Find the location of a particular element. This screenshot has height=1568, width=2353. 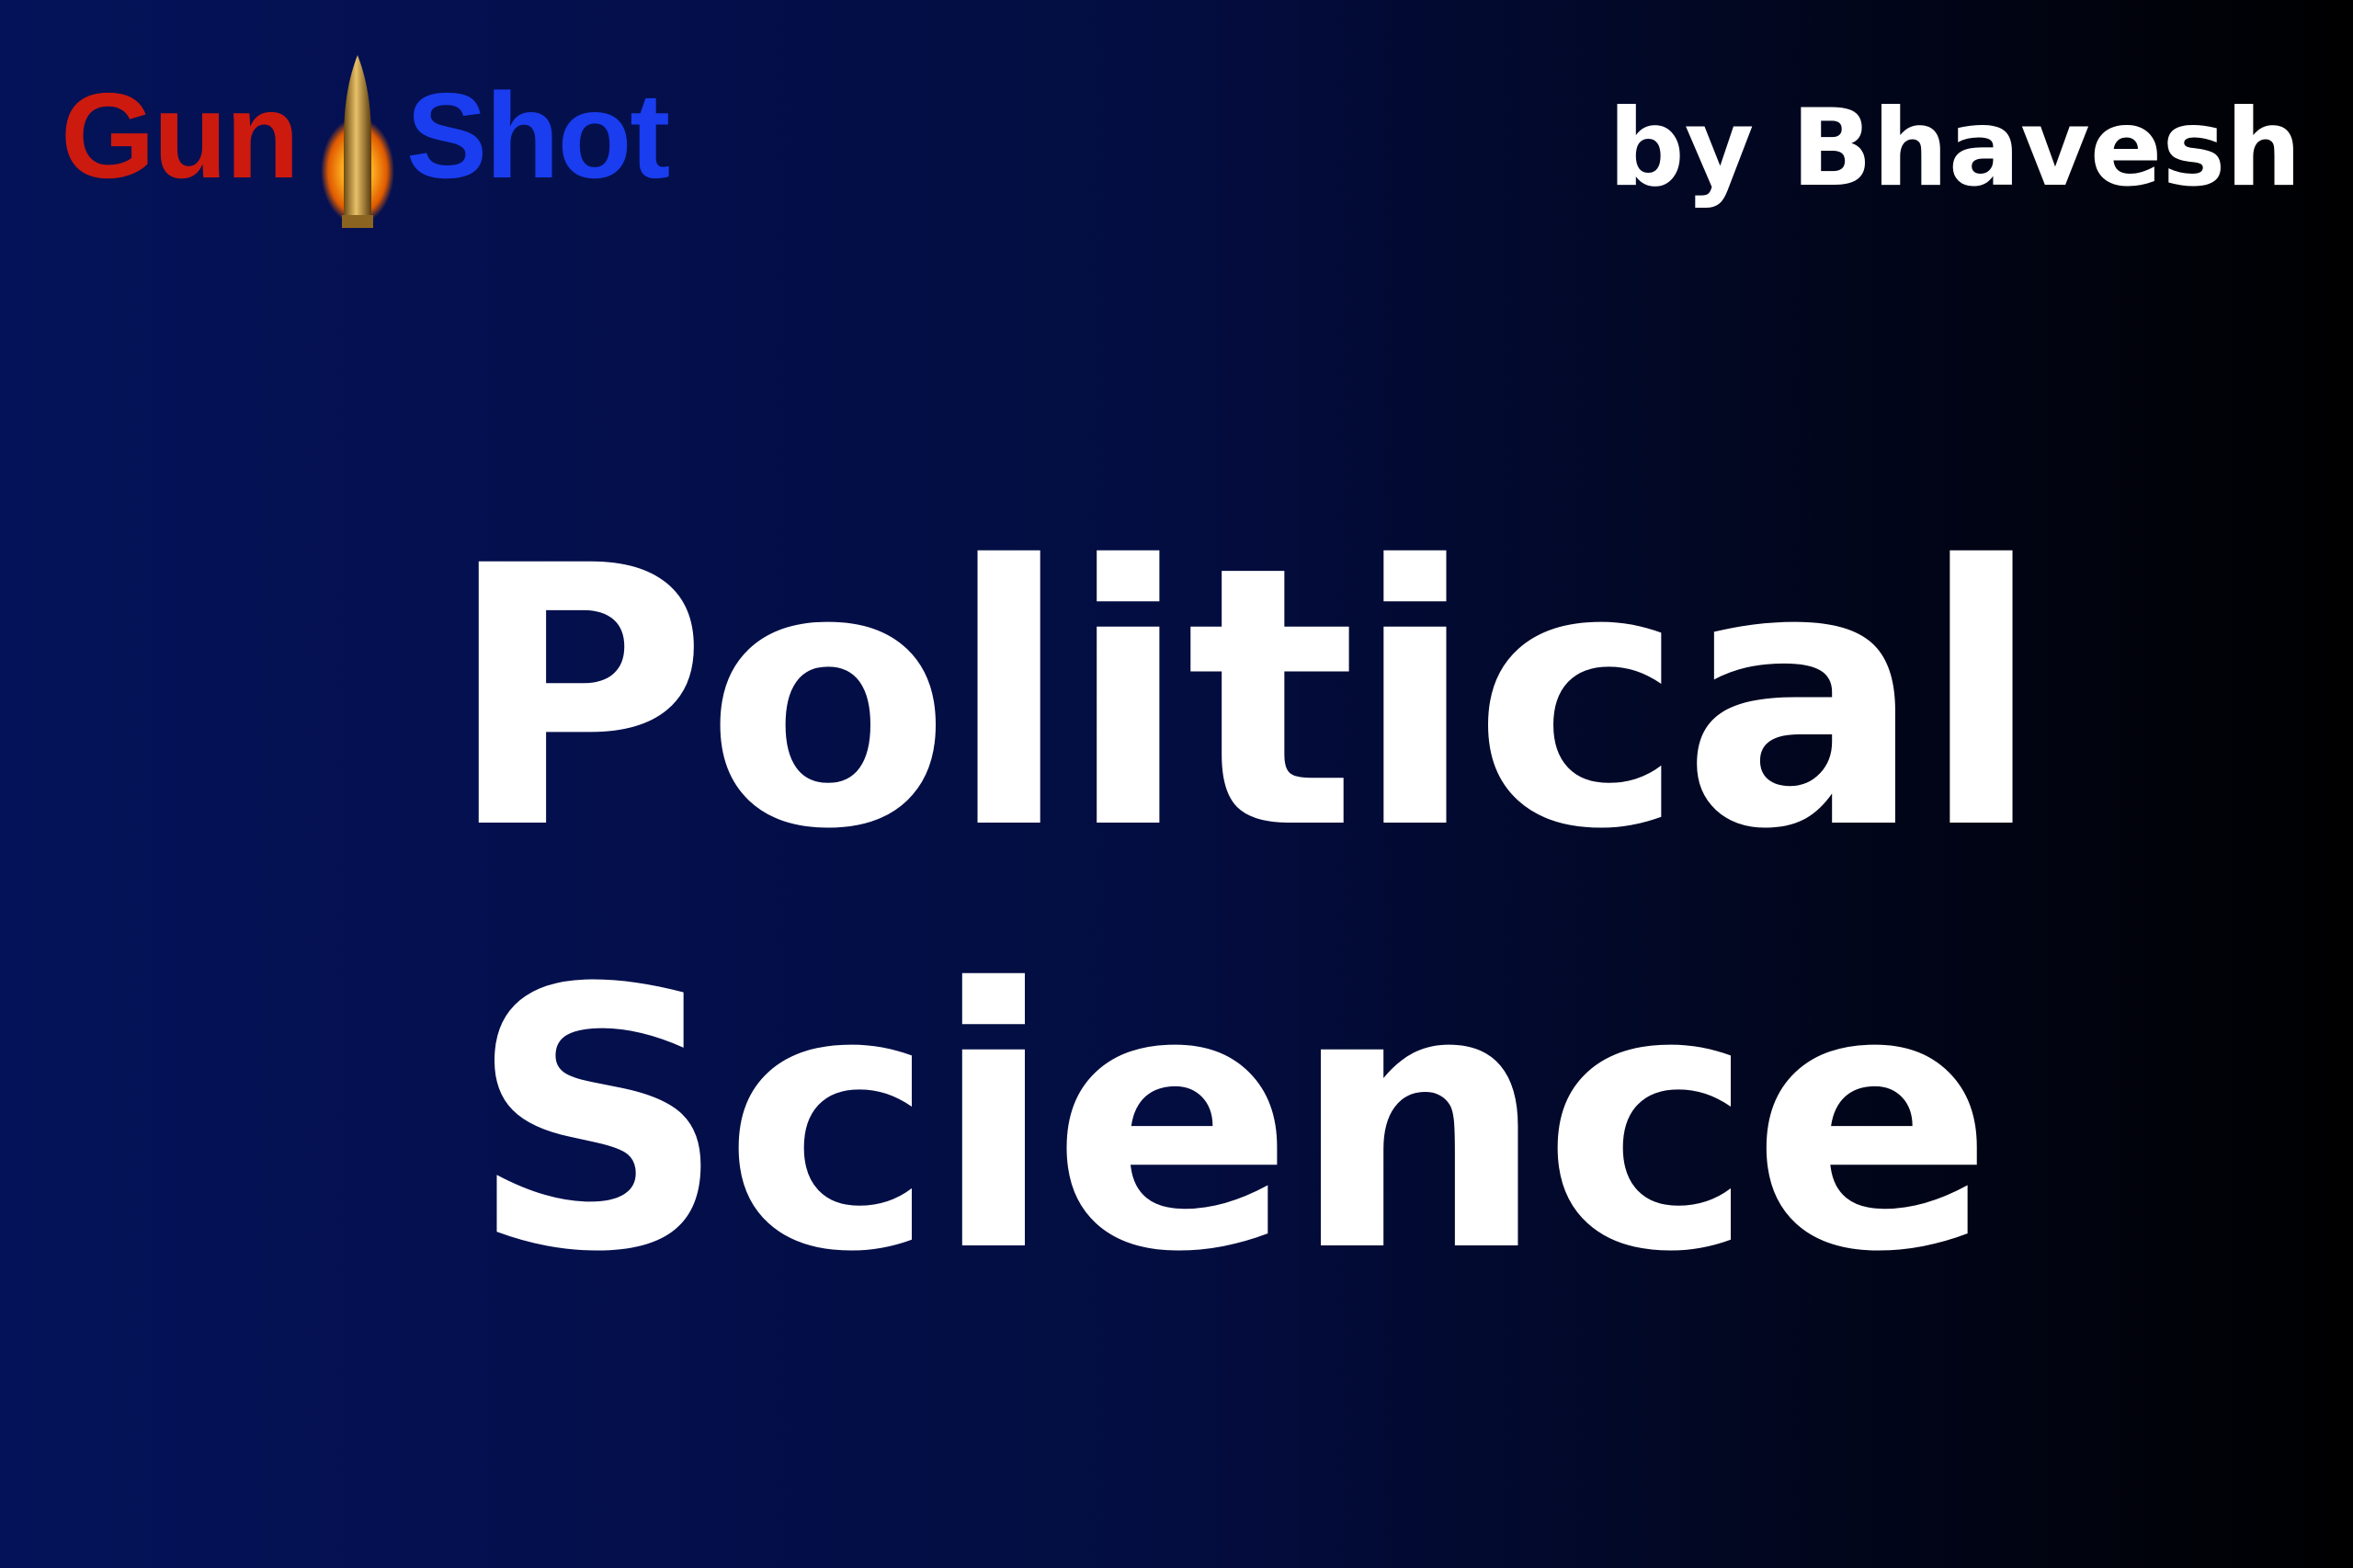

author-byline: by Bhavesh is located at coordinates (1955, 149).